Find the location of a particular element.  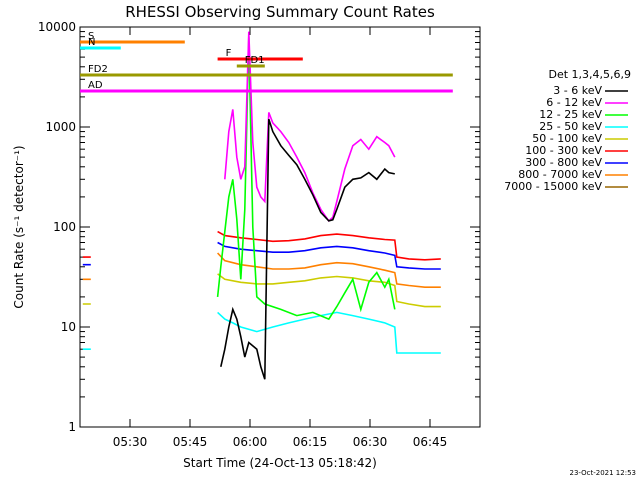

y-tick-label: 10 is located at coordinates (68, 327).